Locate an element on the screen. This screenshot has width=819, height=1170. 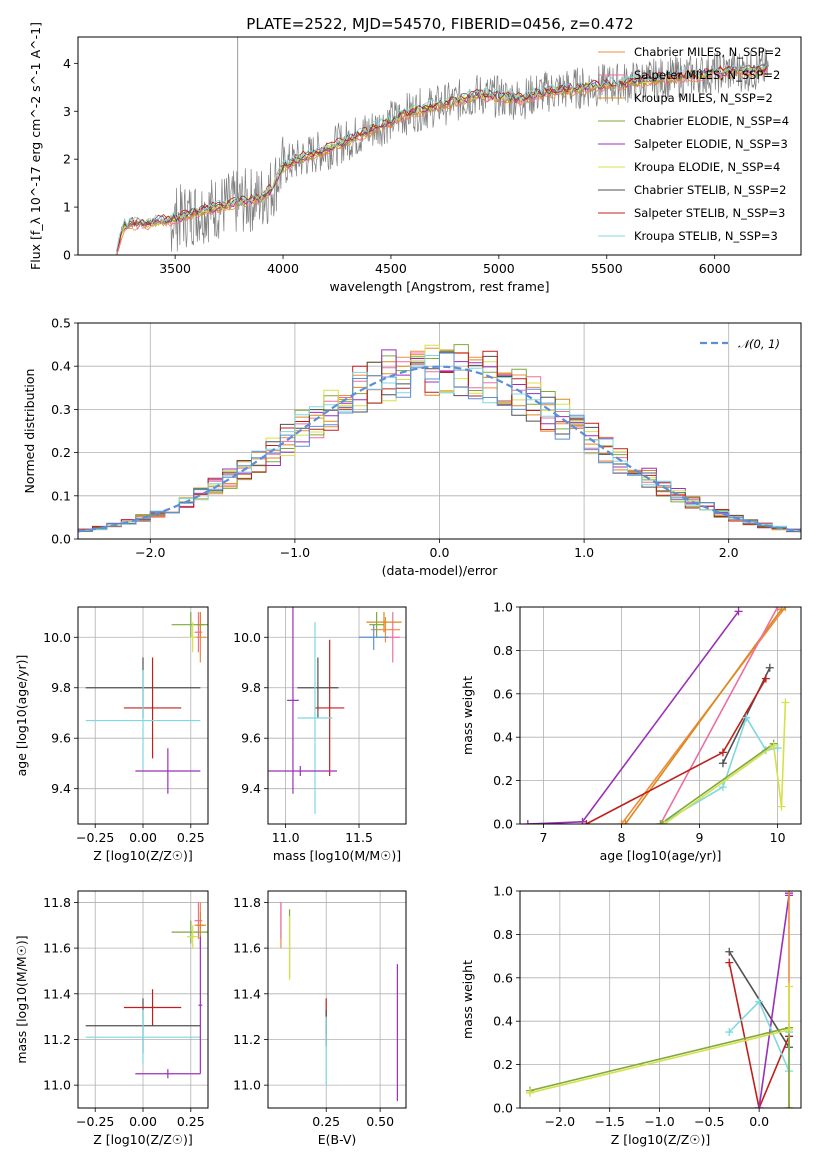
y-axis-label: age [log10(age/yr)] is located at coordinates (21, 716).